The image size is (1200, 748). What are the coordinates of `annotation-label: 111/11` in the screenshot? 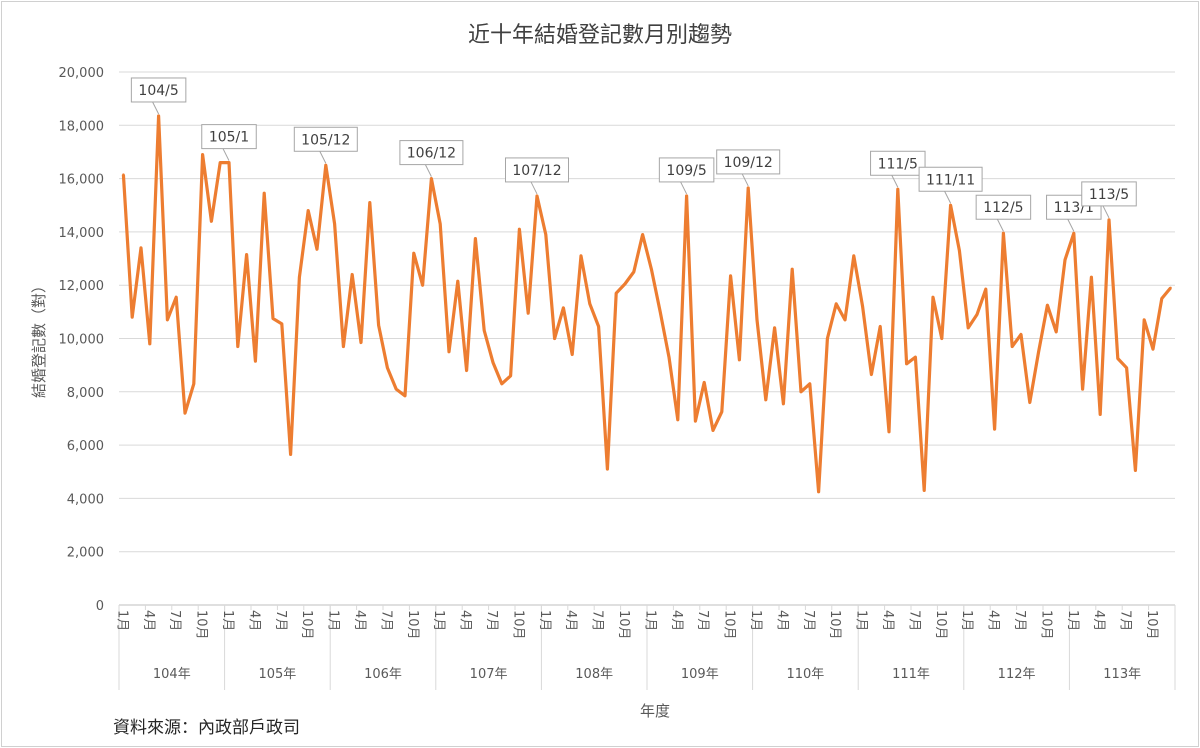 It's located at (950, 180).